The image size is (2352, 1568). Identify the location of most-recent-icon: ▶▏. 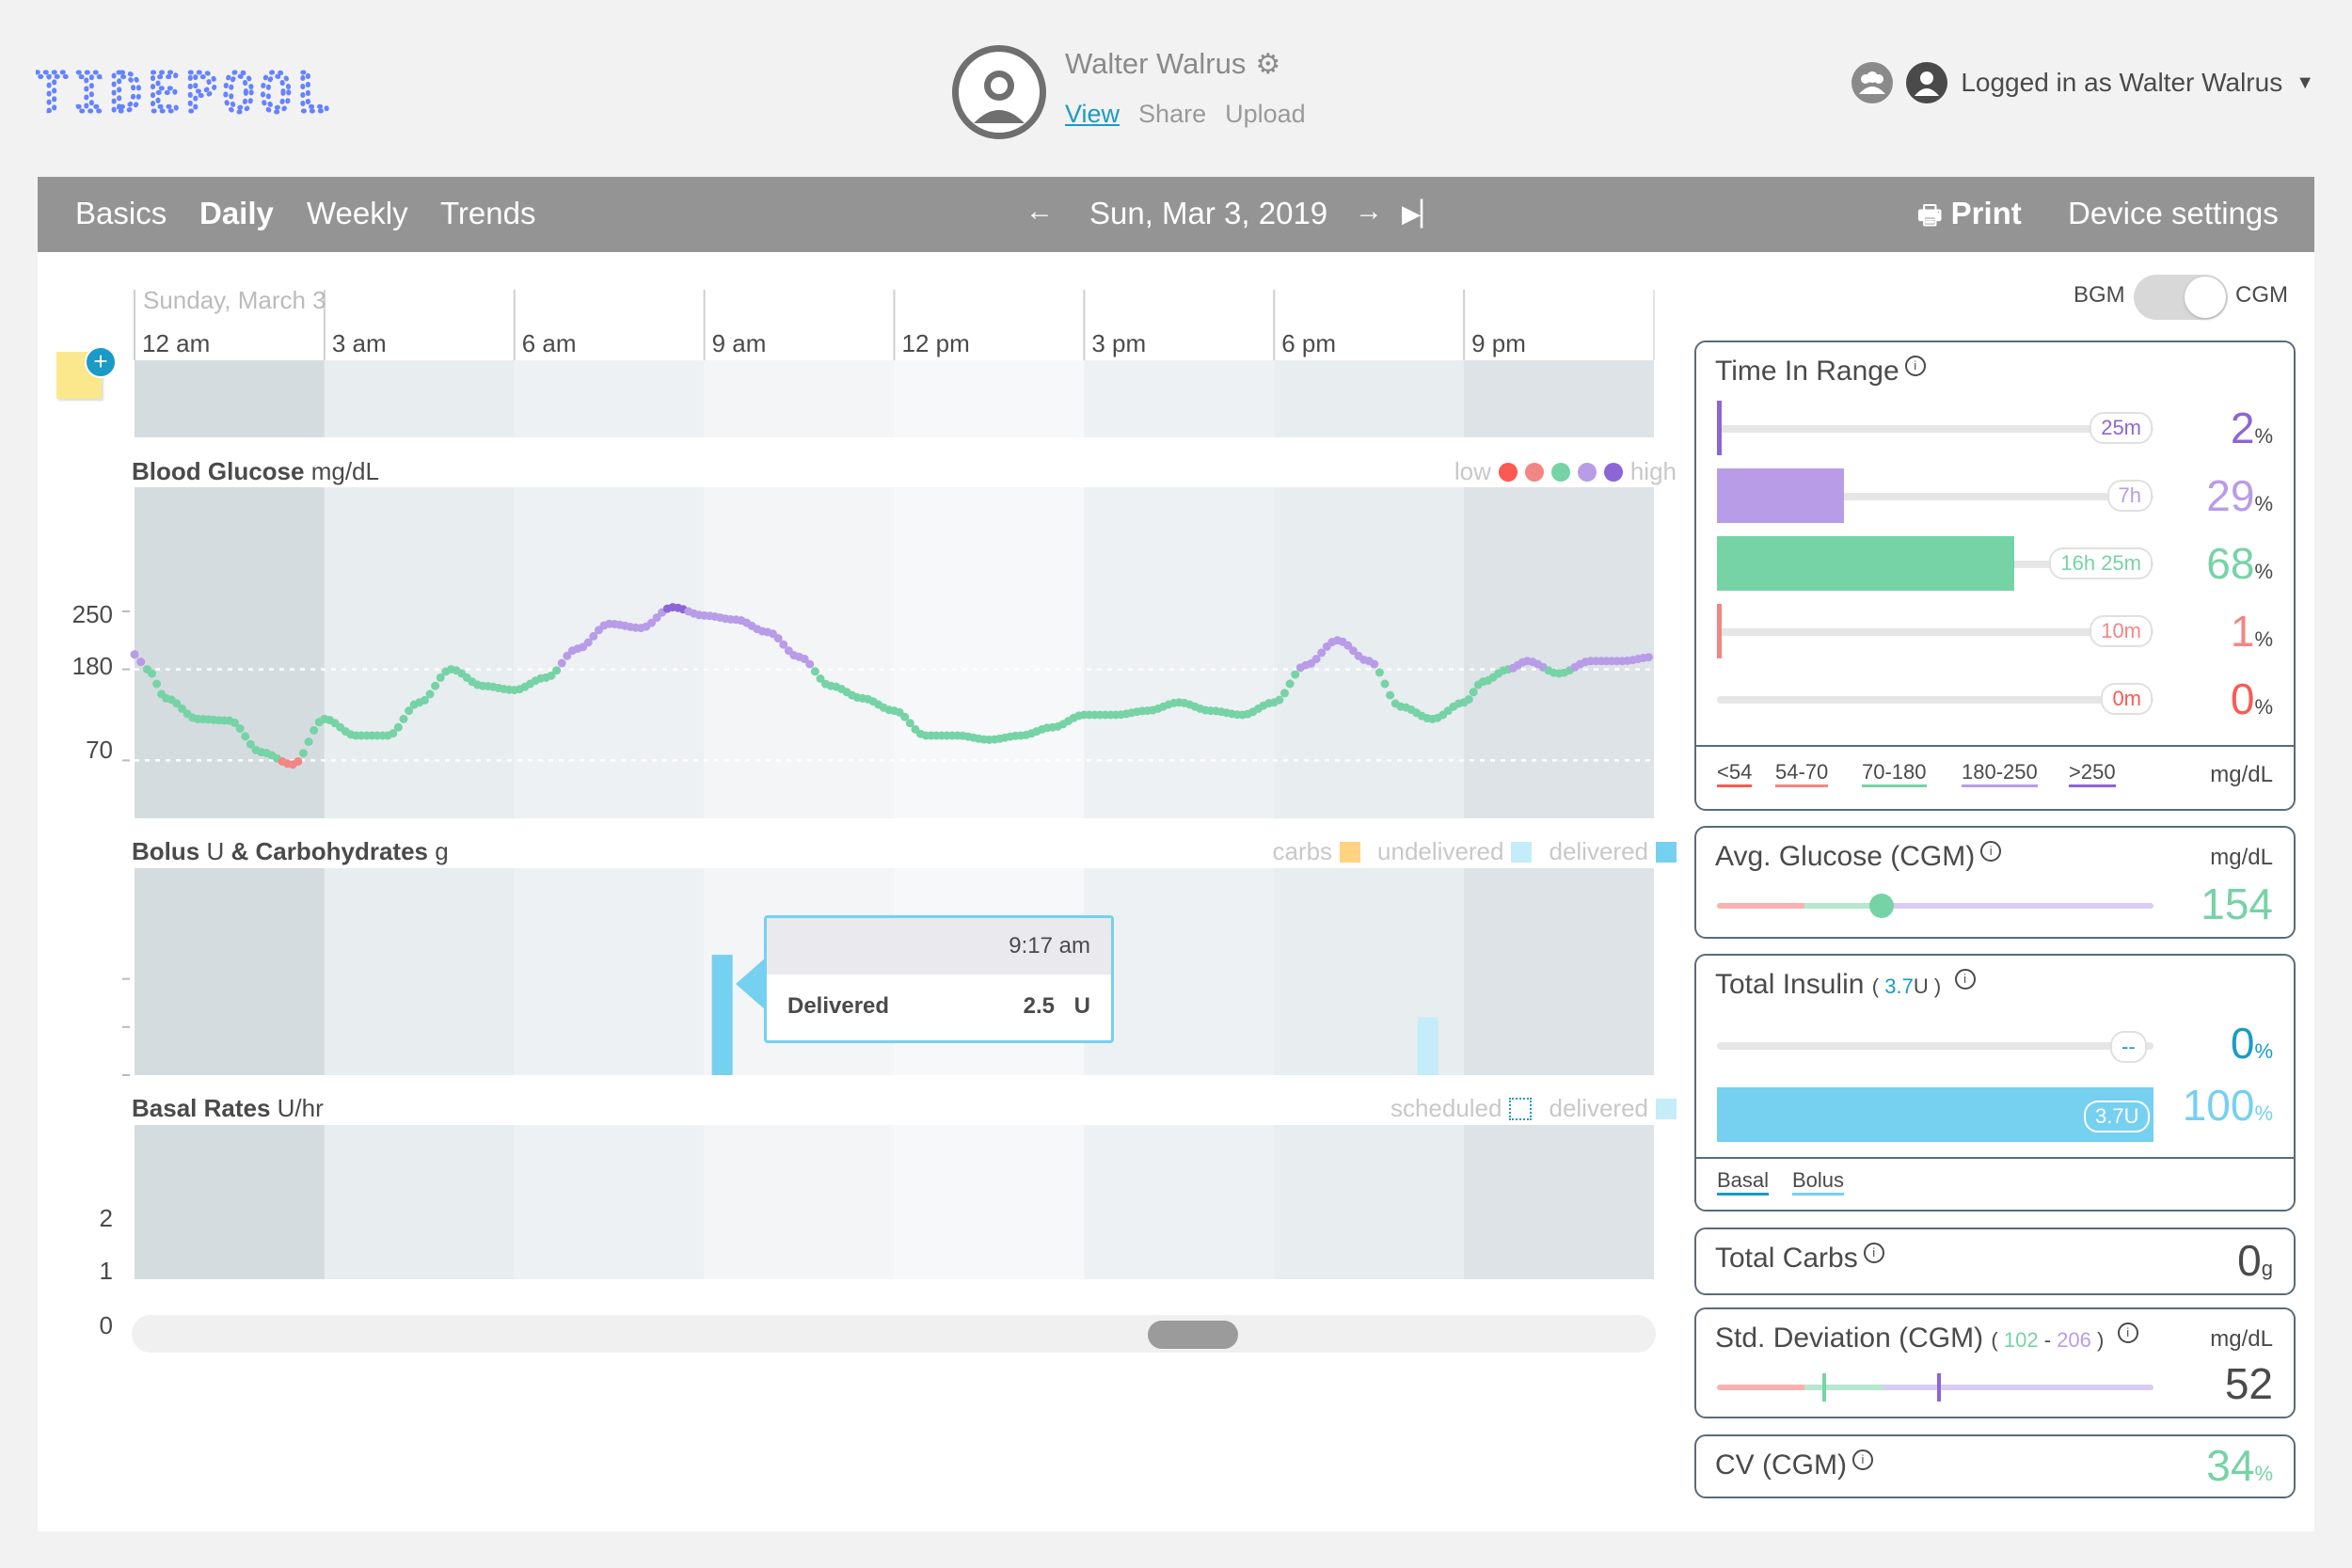
(1420, 213).